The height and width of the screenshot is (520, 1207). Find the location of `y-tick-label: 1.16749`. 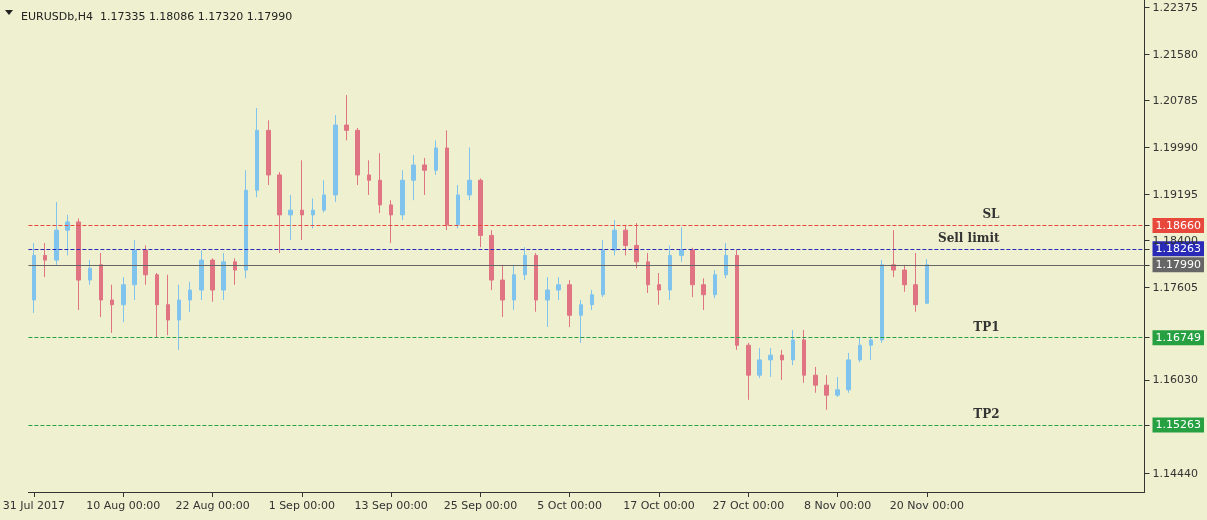

y-tick-label: 1.16749 is located at coordinates (1178, 338).